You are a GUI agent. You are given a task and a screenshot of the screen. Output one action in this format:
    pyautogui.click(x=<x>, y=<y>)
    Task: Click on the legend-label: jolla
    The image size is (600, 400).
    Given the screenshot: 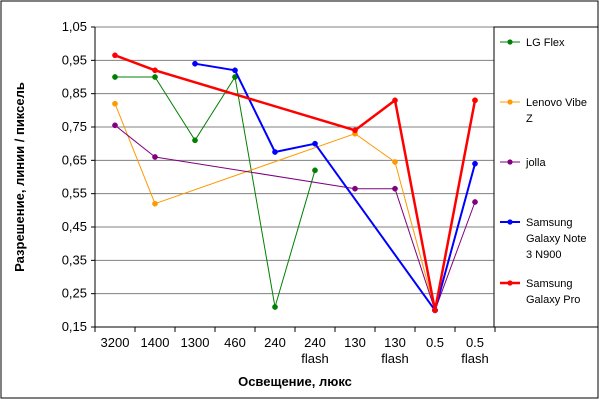 What is the action you would take?
    pyautogui.click(x=535, y=163)
    